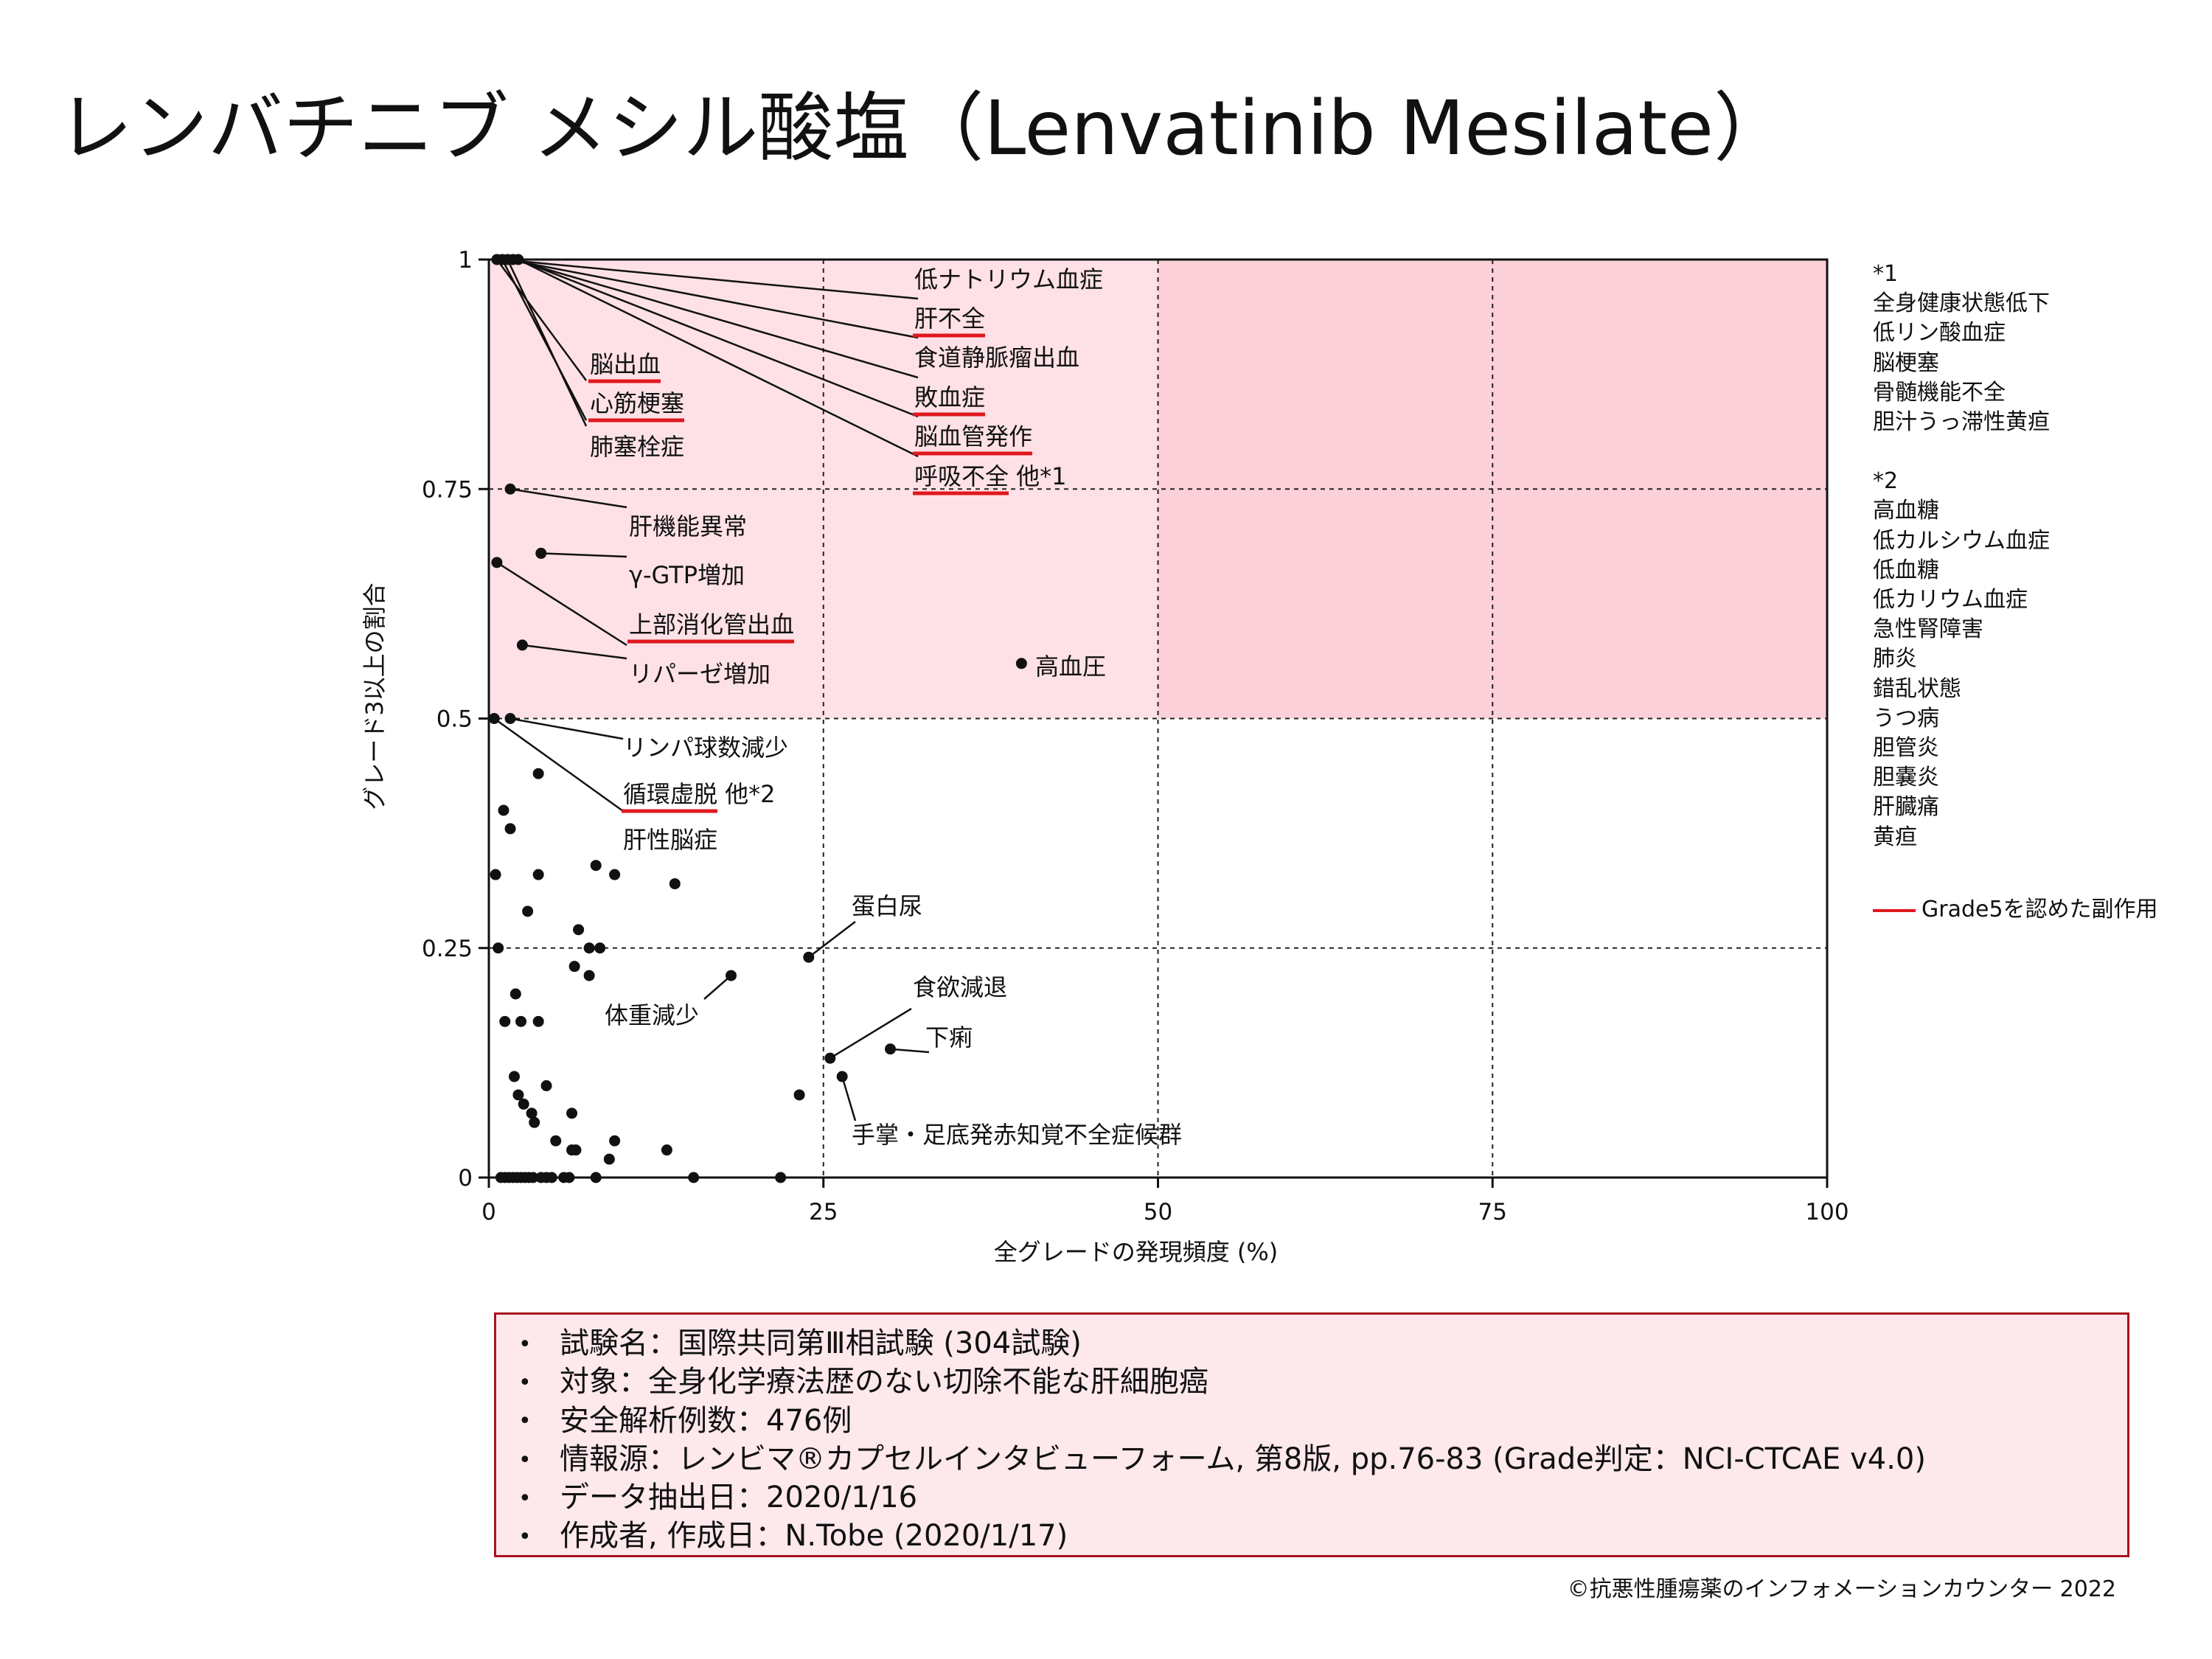  Describe the element at coordinates (1939, 392) in the screenshot. I see `footnote-item: 骨髄機能不全` at that location.